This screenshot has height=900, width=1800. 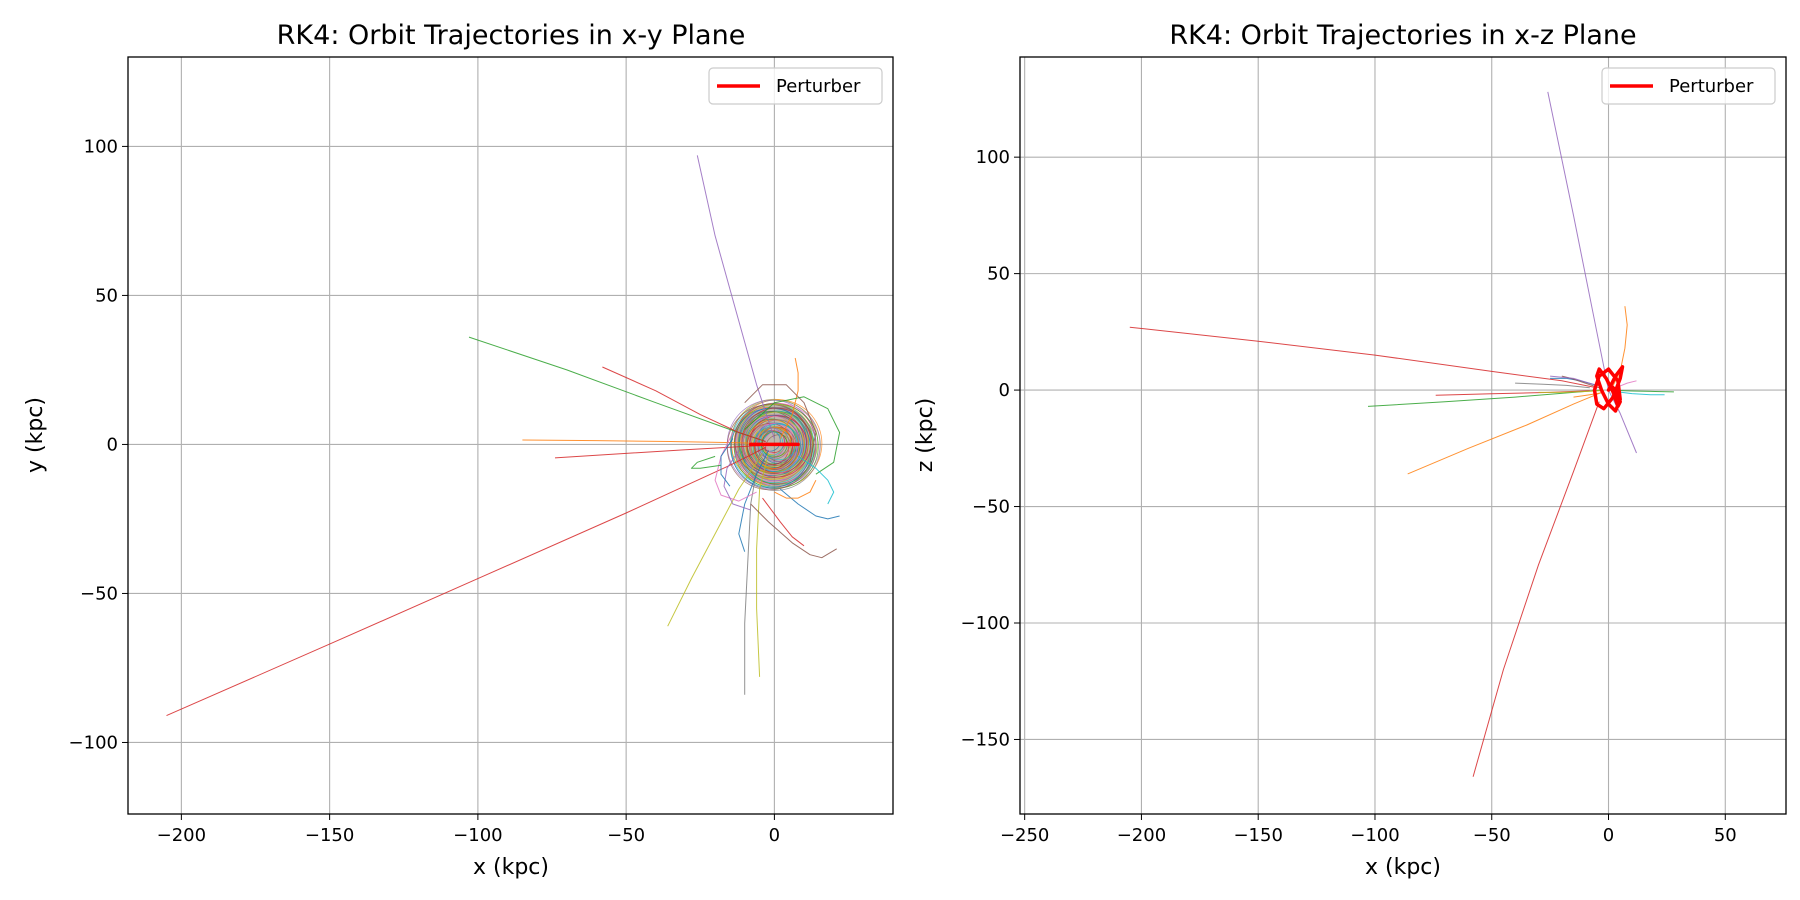 What do you see at coordinates (511, 35) in the screenshot?
I see `chart-title-xy: RK4: Orbit Trajectories in x-y Plane` at bounding box center [511, 35].